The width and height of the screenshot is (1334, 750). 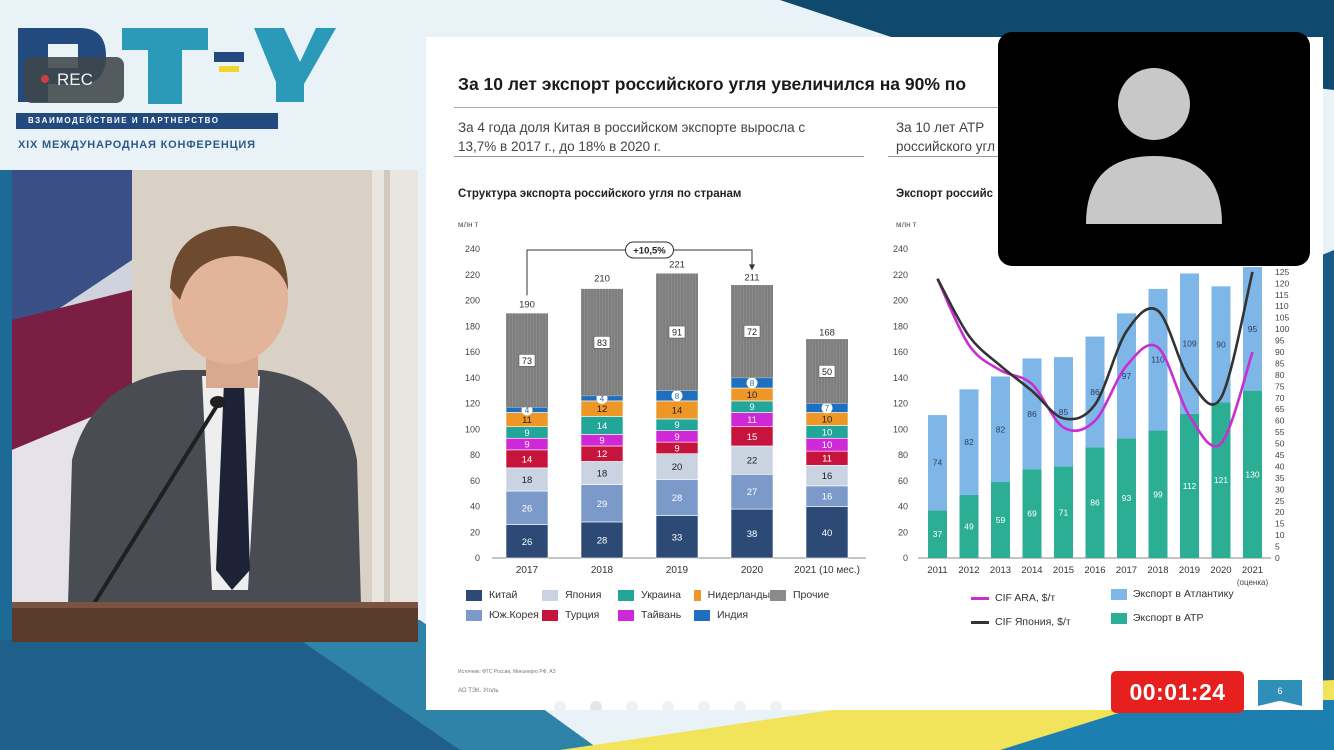 I want to click on legend-label: Украина, so click(x=661, y=595).